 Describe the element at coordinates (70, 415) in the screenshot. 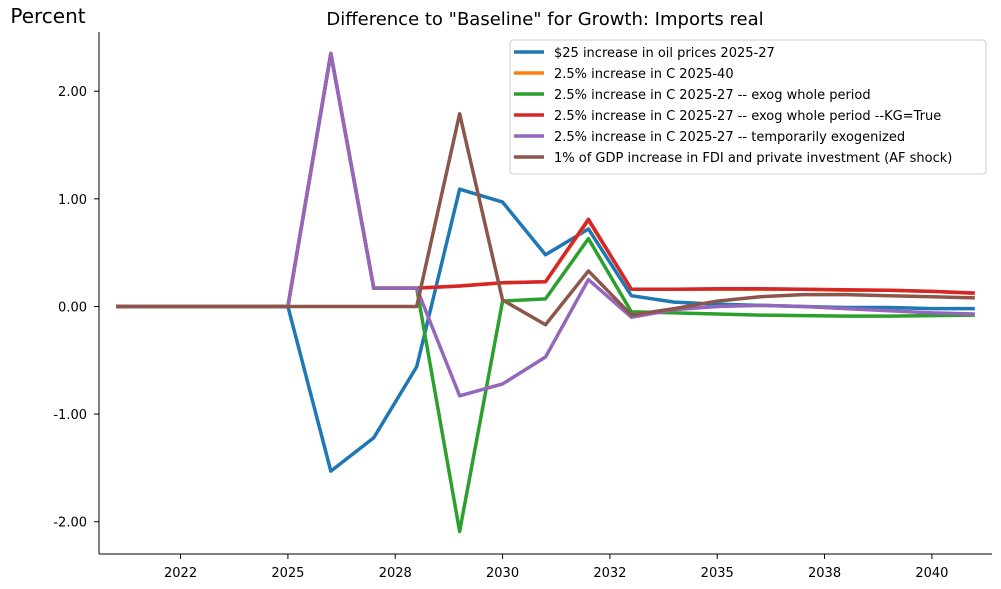

I see `y-tick-label: -1.00` at that location.